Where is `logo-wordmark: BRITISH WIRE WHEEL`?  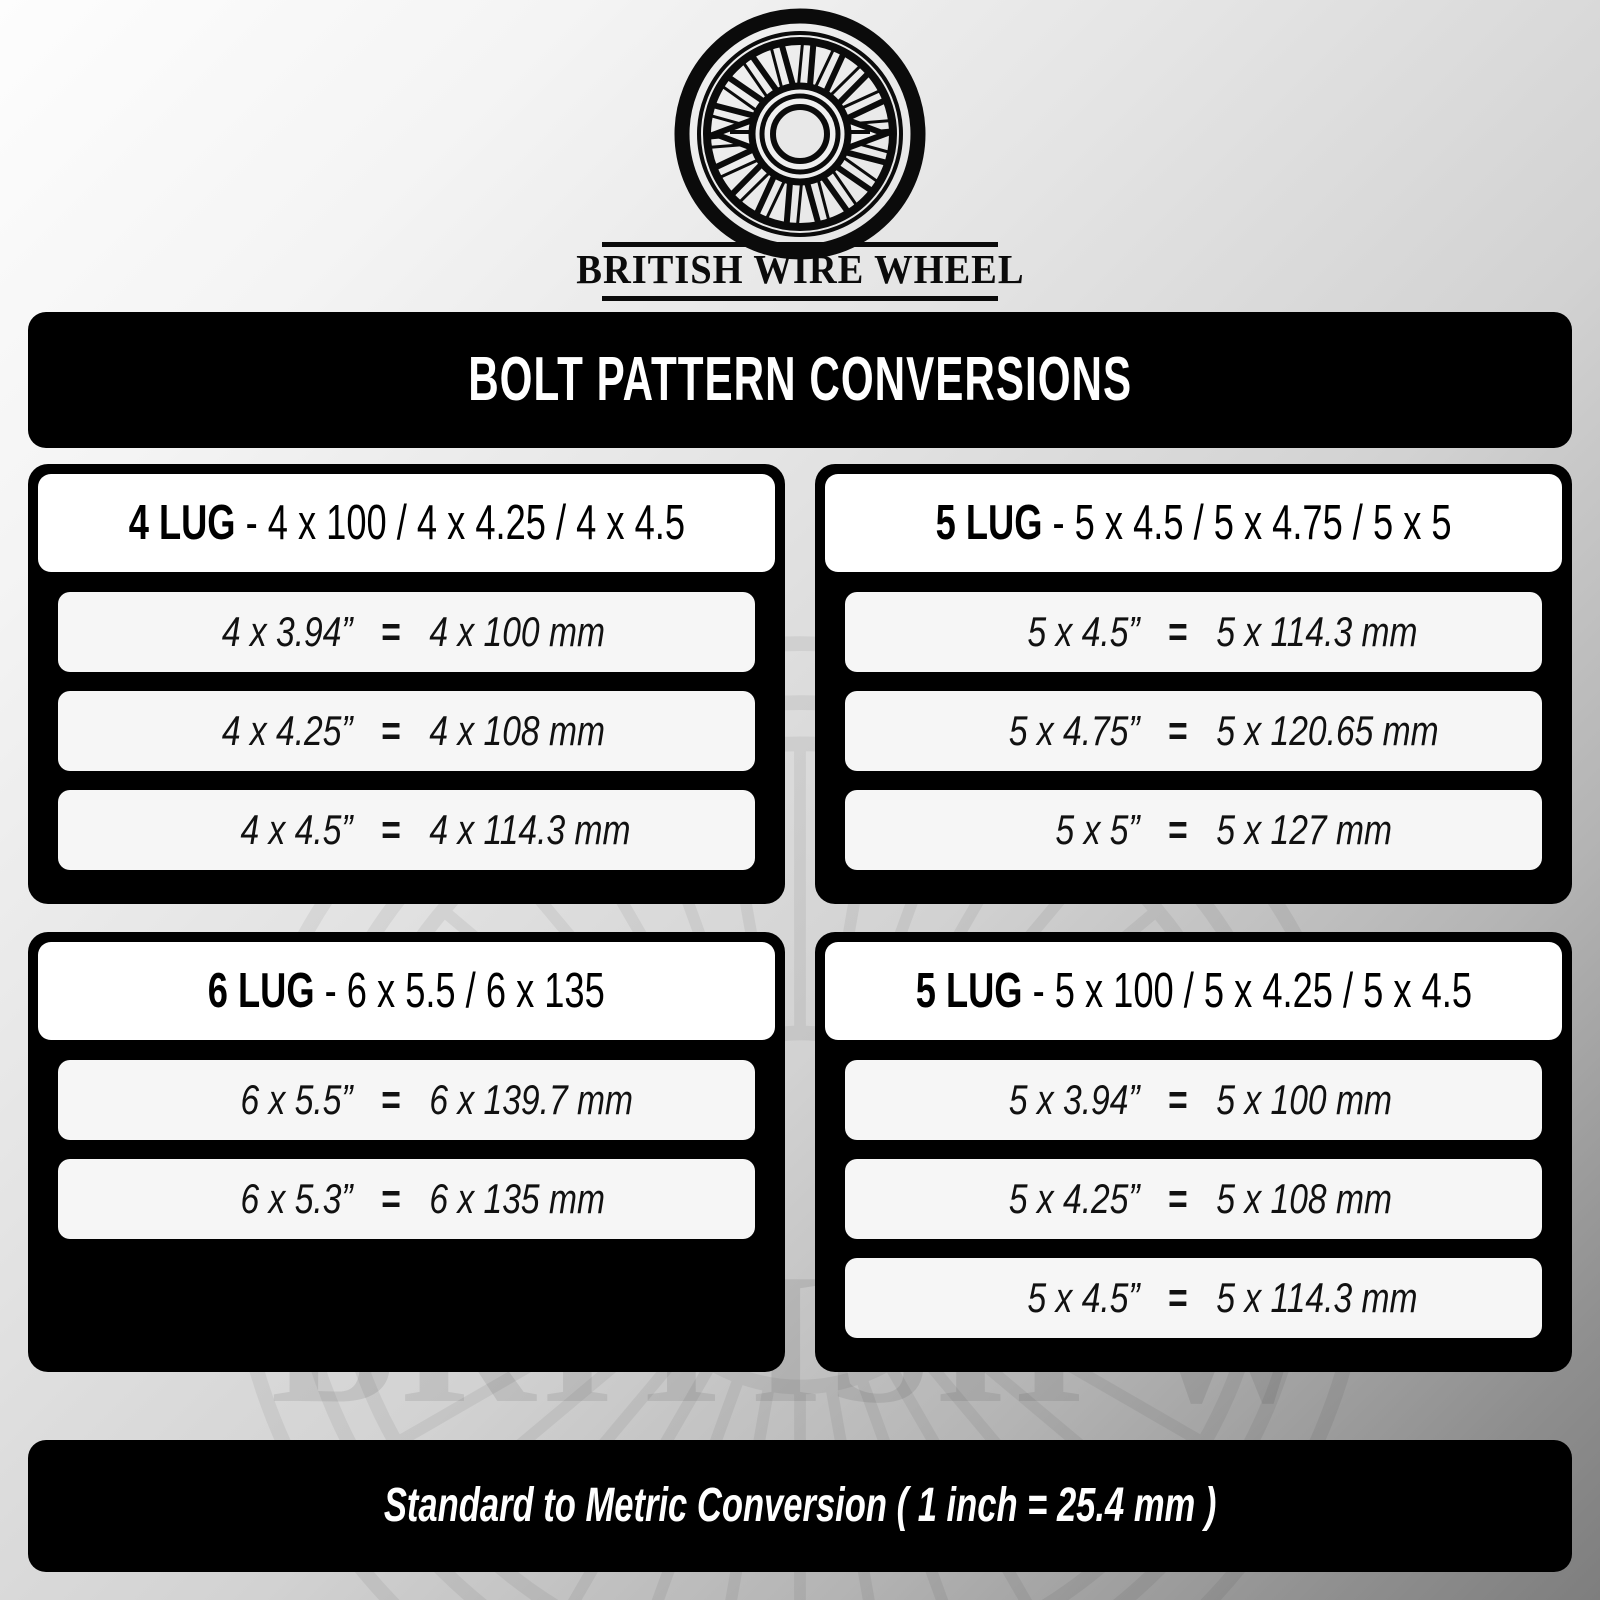
logo-wordmark: BRITISH WIRE WHEEL is located at coordinates (800, 268).